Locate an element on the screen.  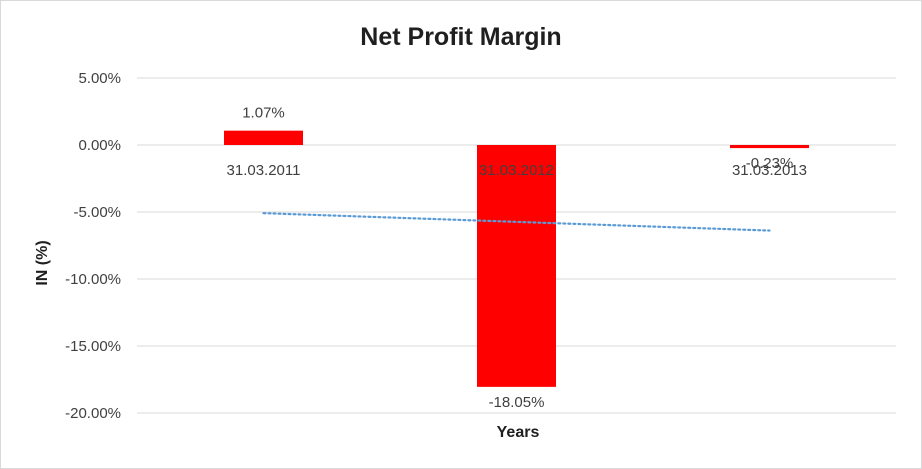
x-axis-title: Years is located at coordinates (518, 432).